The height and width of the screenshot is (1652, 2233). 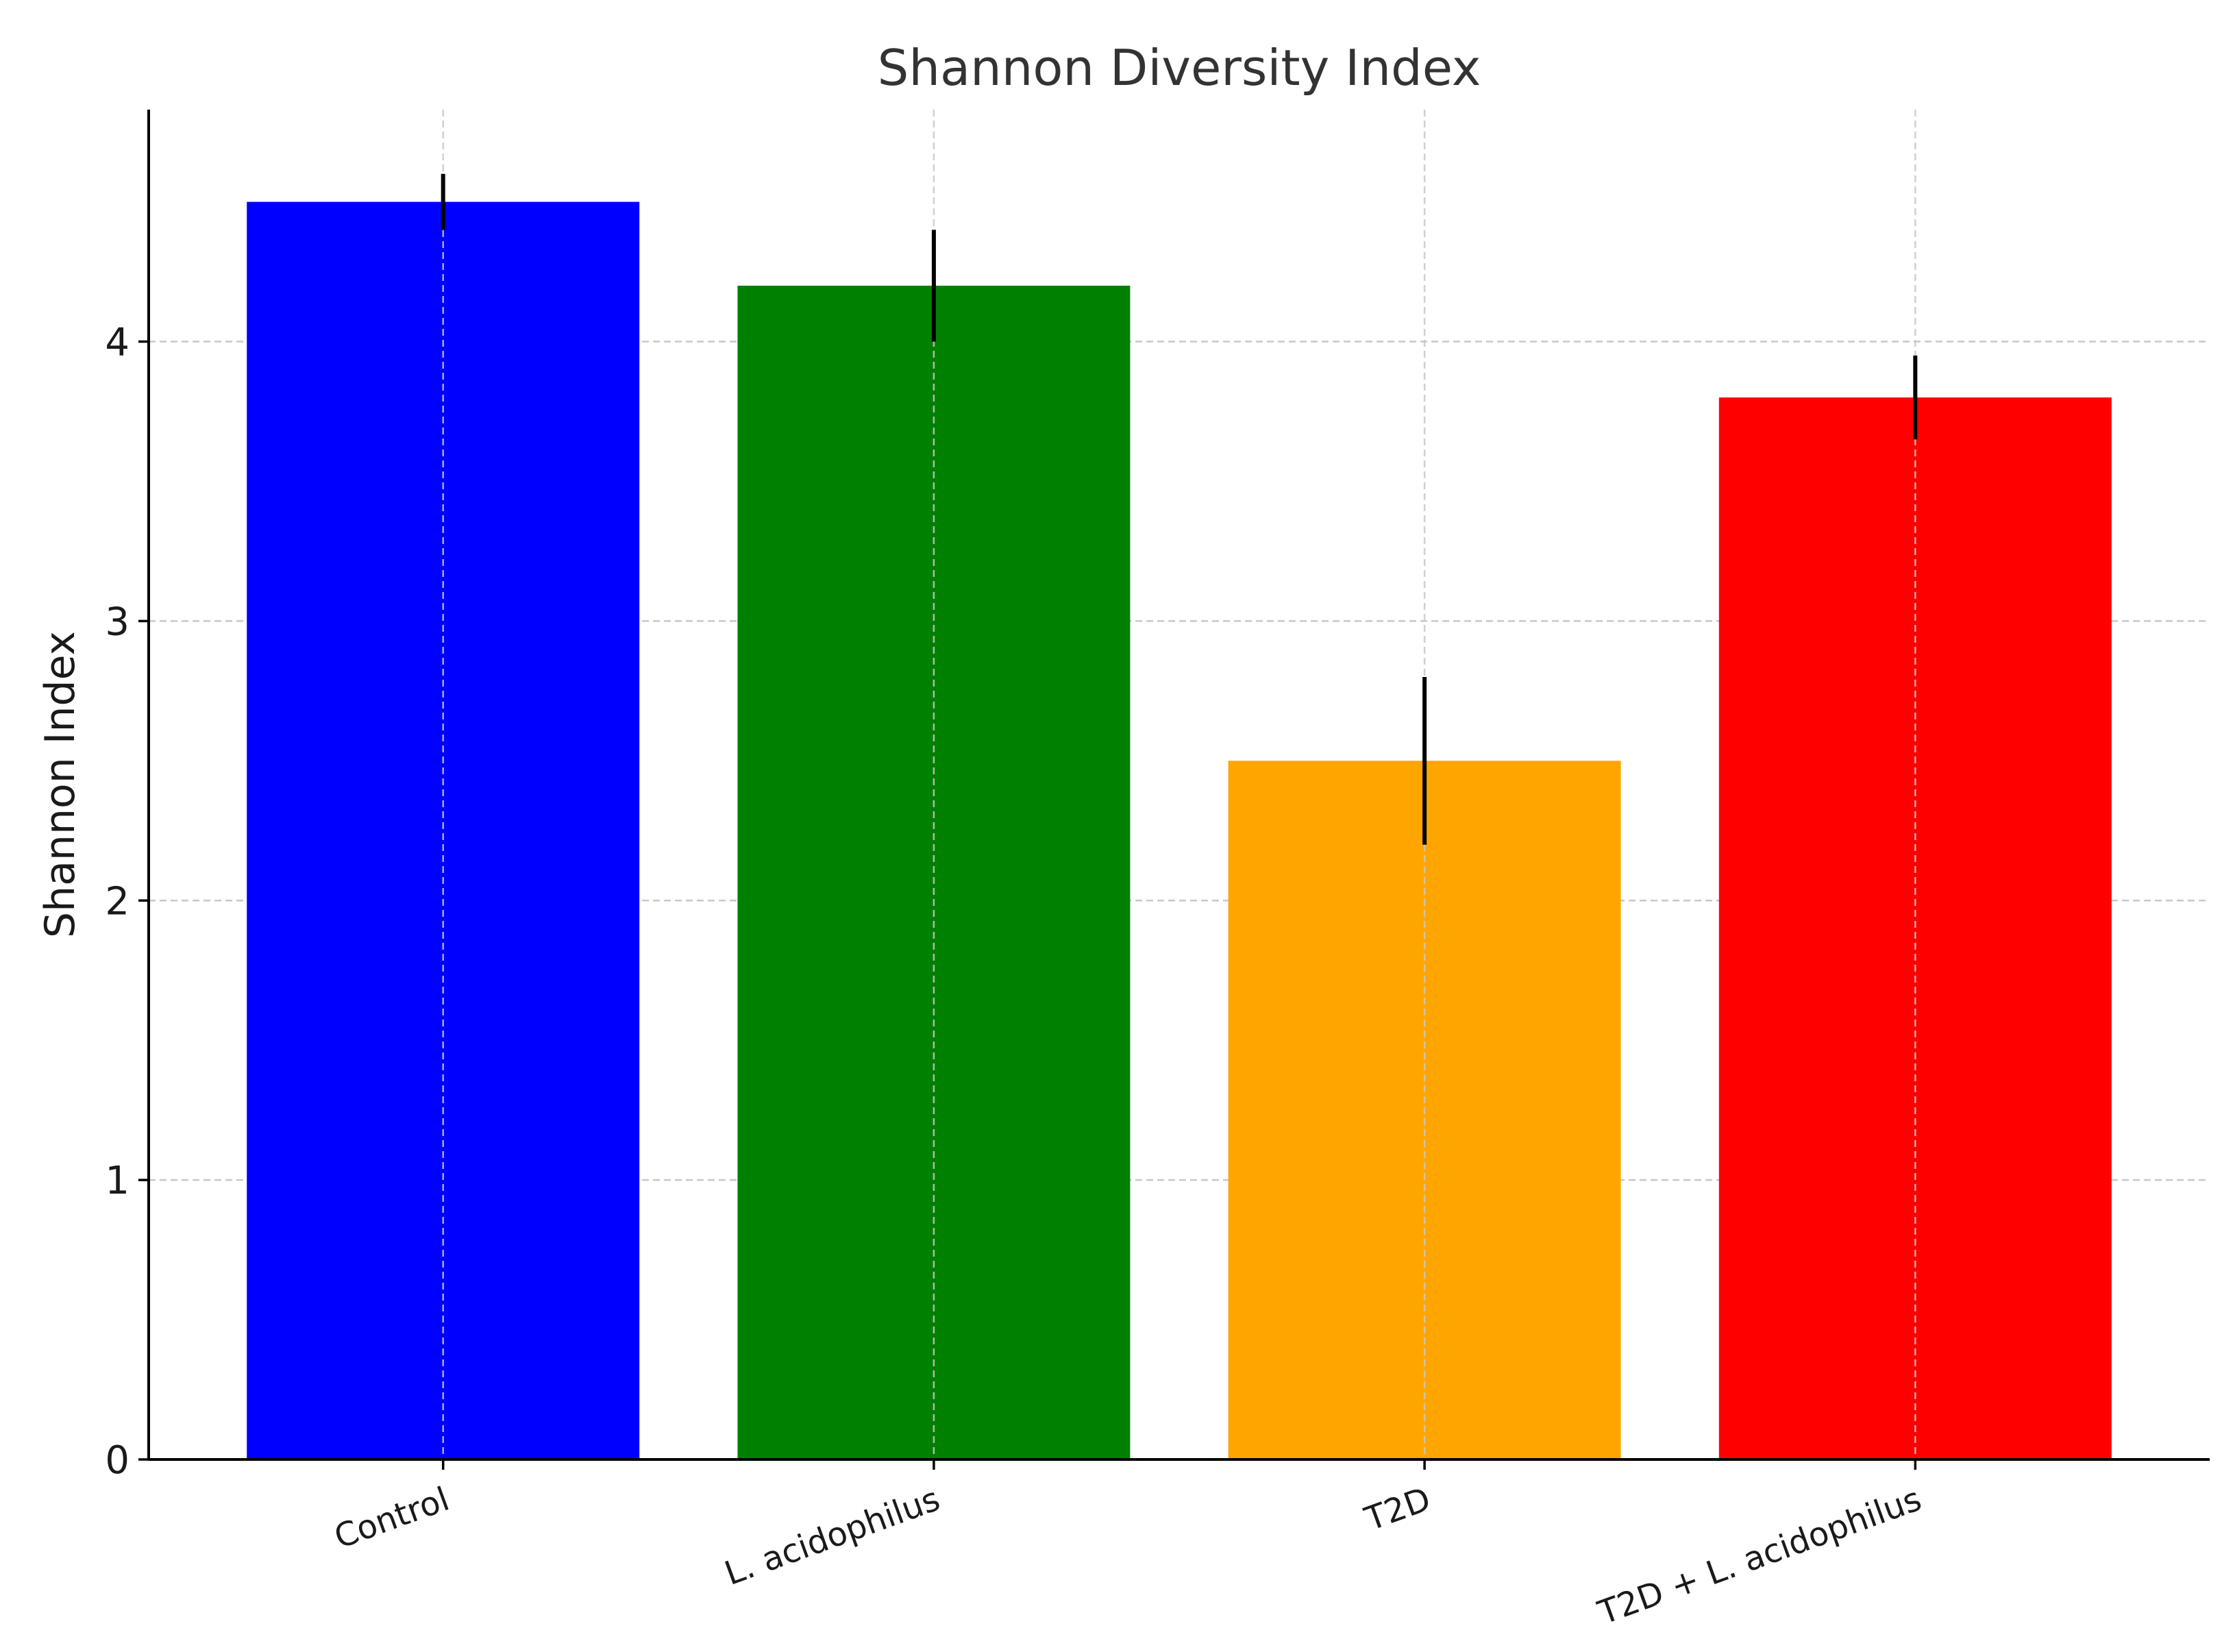 What do you see at coordinates (117, 1181) in the screenshot?
I see `y-tick-label: 1` at bounding box center [117, 1181].